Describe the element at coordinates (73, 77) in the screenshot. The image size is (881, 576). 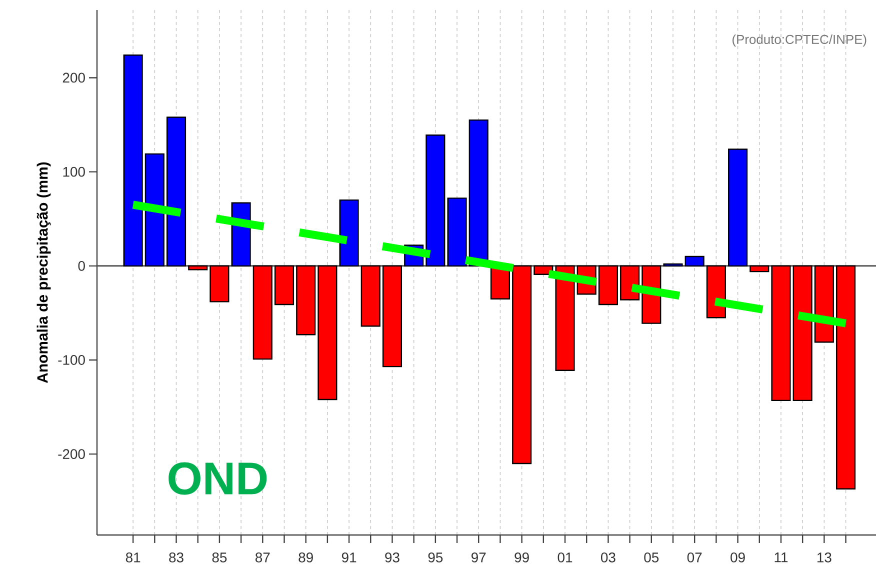
I see `y-tick-label: 200` at that location.